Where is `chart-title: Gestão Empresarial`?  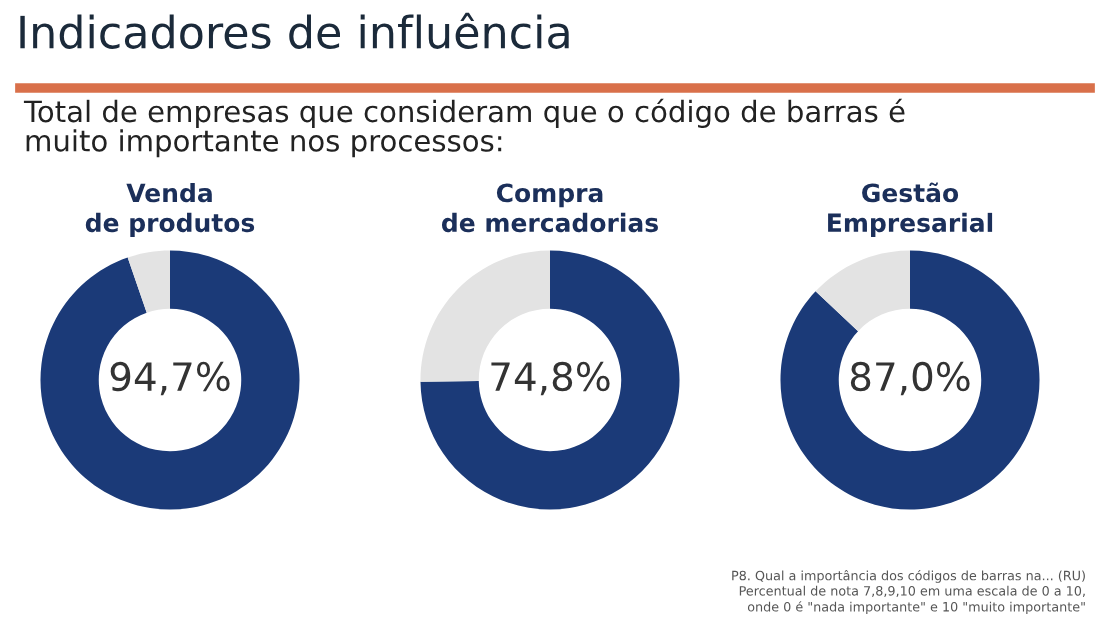
chart-title: Gestão Empresarial is located at coordinates (910, 210).